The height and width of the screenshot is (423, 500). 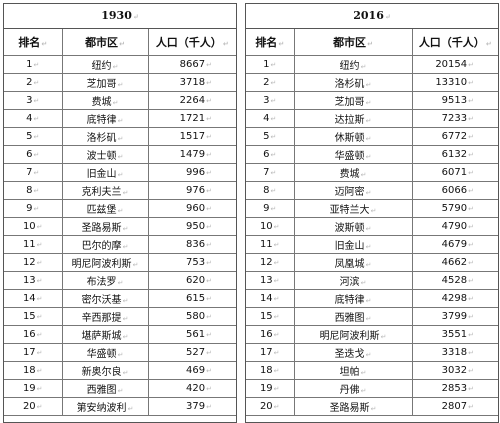 What do you see at coordinates (270, 334) in the screenshot?
I see `rank-cell: 16↵` at bounding box center [270, 334].